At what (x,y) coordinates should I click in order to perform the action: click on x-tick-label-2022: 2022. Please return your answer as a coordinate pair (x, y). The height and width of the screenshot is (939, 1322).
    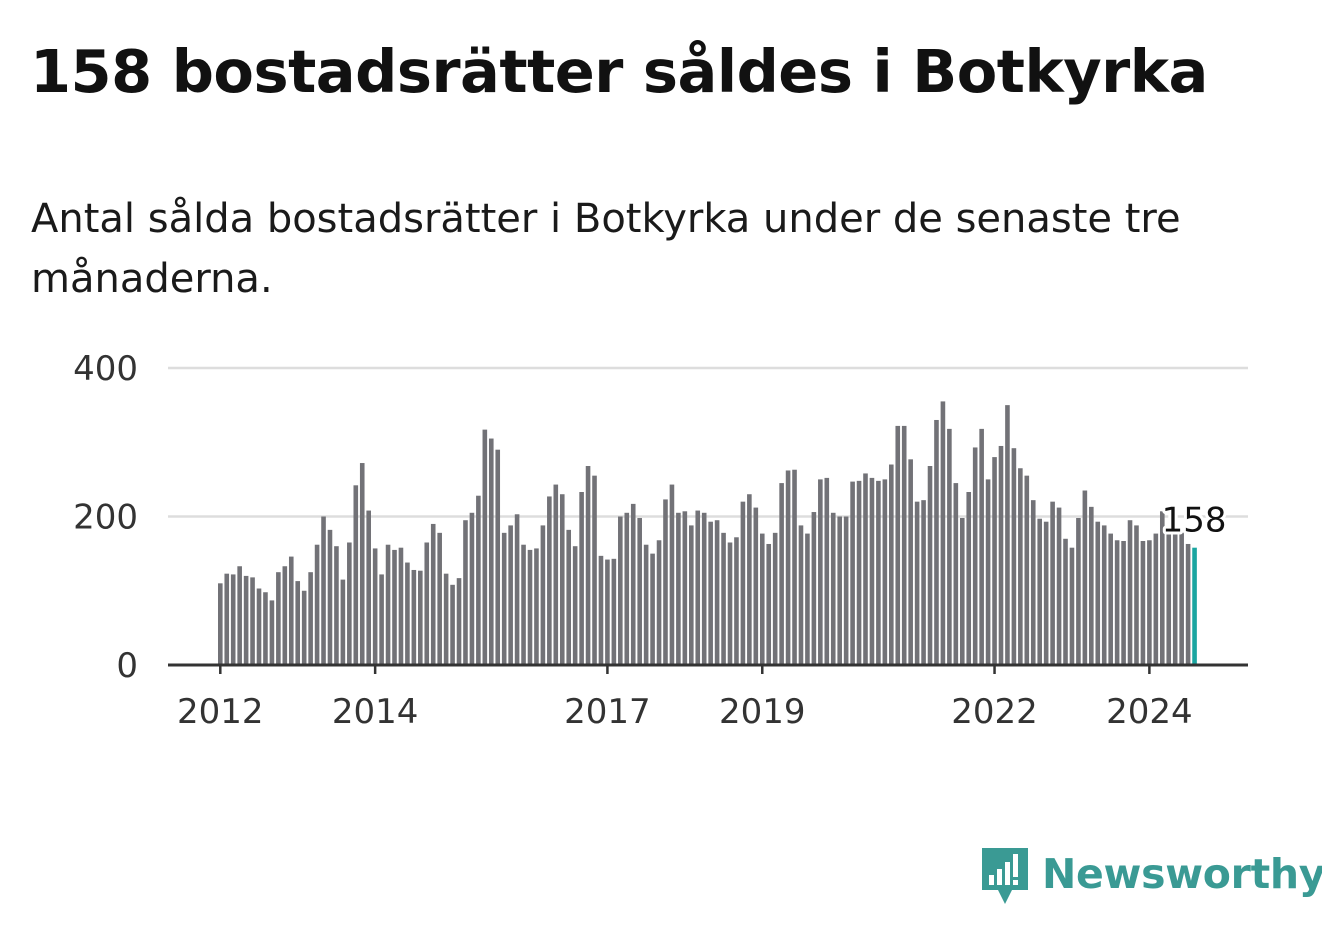
    Looking at the image, I should click on (994, 712).